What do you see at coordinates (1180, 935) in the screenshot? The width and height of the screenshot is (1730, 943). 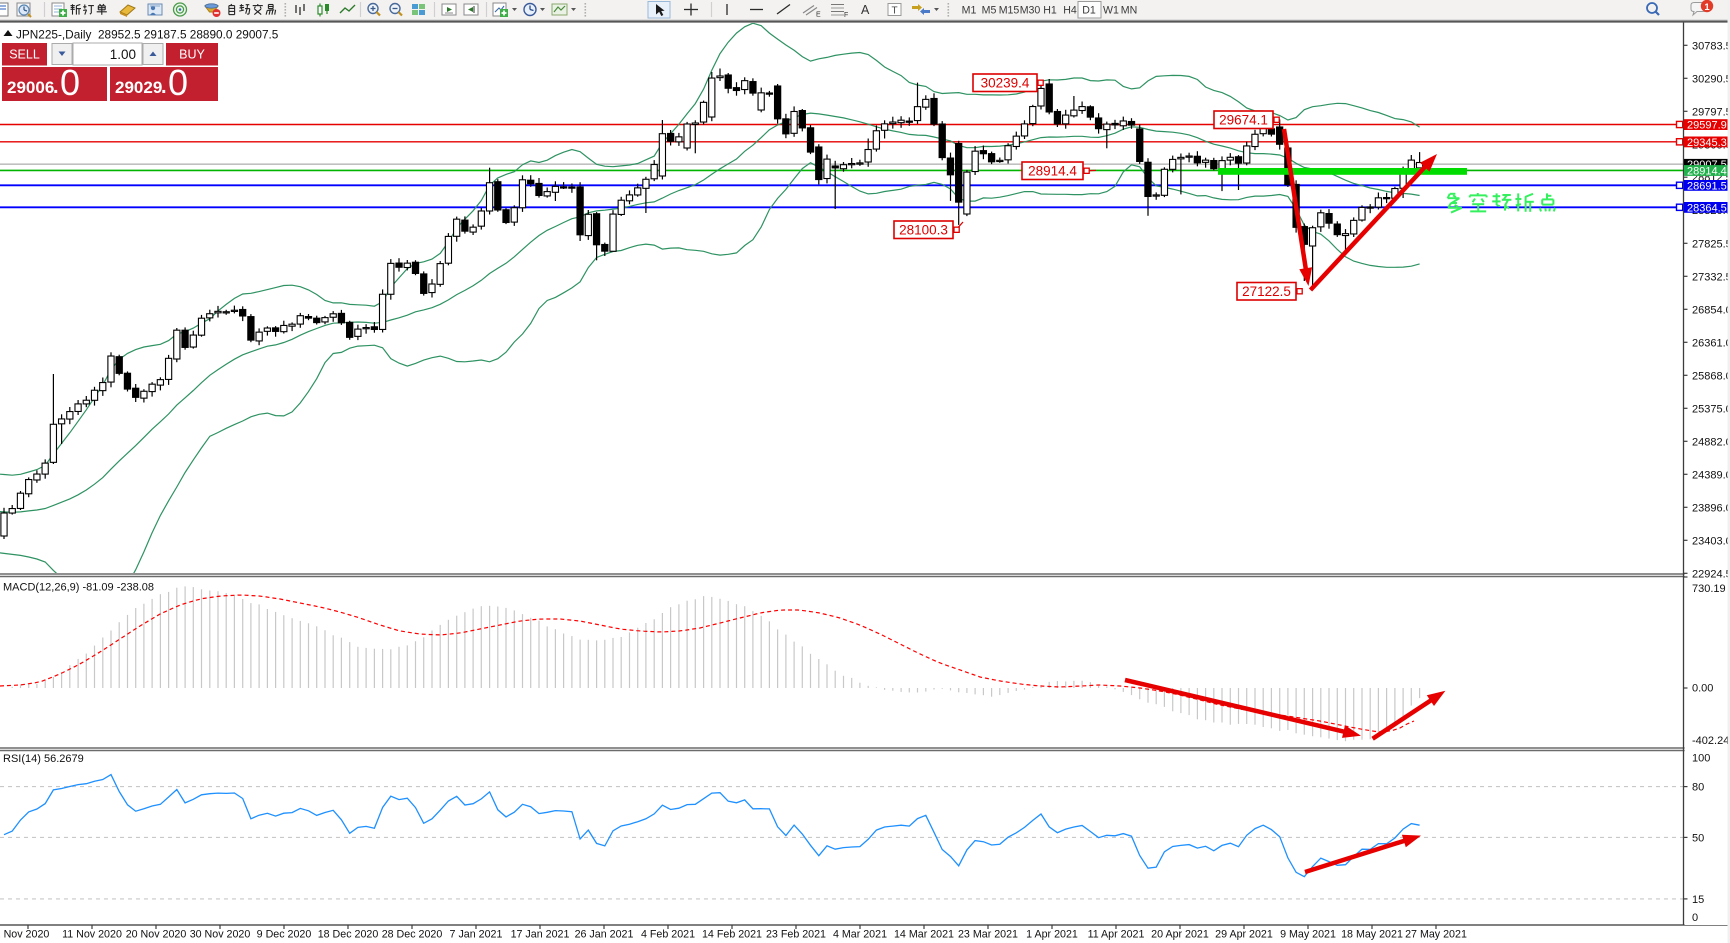 I see `svg-text: 20 Apr 2021` at bounding box center [1180, 935].